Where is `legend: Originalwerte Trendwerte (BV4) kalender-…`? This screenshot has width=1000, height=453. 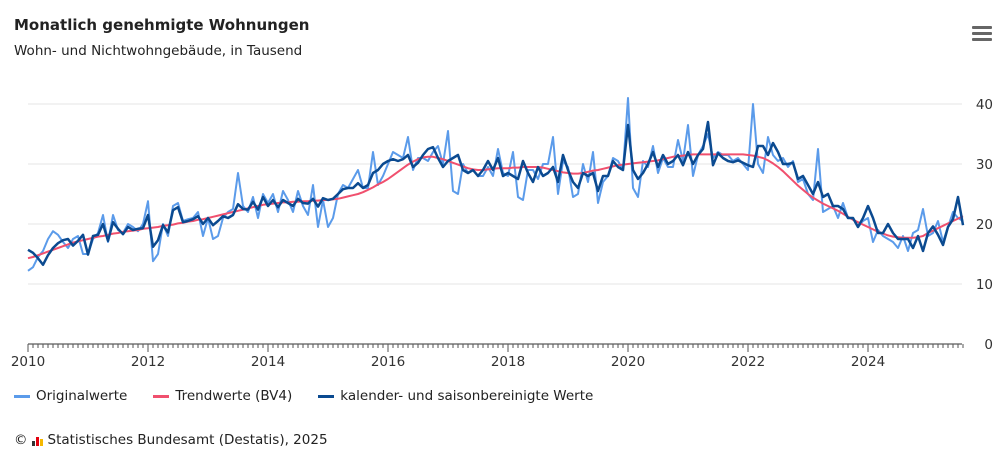
legend: Originalwerte Trendwerte (BV4) kalender-… is located at coordinates (303, 396).